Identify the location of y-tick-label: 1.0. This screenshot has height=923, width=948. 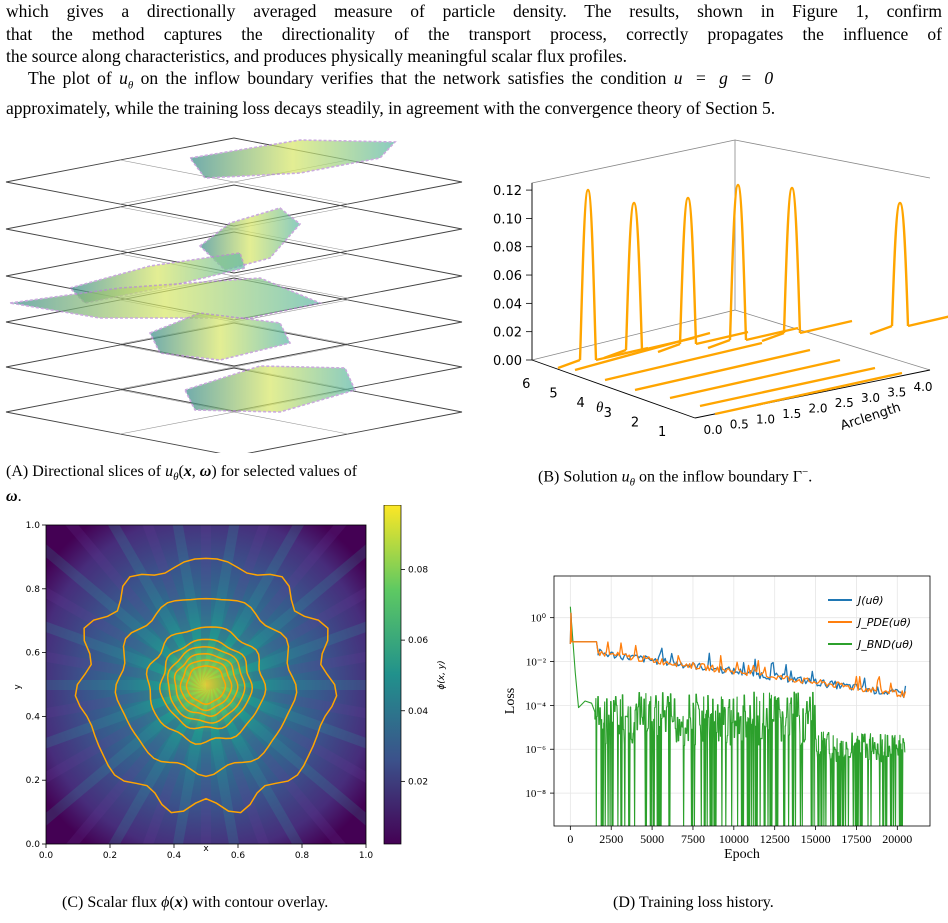
(33, 526).